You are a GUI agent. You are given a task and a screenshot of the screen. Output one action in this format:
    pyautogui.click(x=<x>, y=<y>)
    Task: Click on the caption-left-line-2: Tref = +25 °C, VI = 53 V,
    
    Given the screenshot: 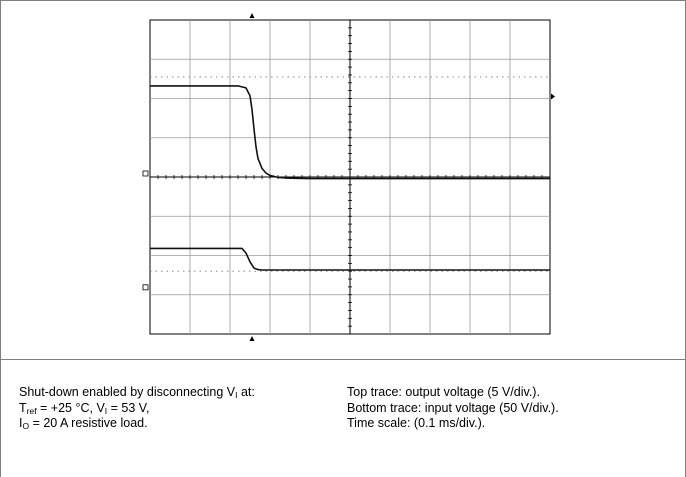 What is the action you would take?
    pyautogui.click(x=84, y=408)
    